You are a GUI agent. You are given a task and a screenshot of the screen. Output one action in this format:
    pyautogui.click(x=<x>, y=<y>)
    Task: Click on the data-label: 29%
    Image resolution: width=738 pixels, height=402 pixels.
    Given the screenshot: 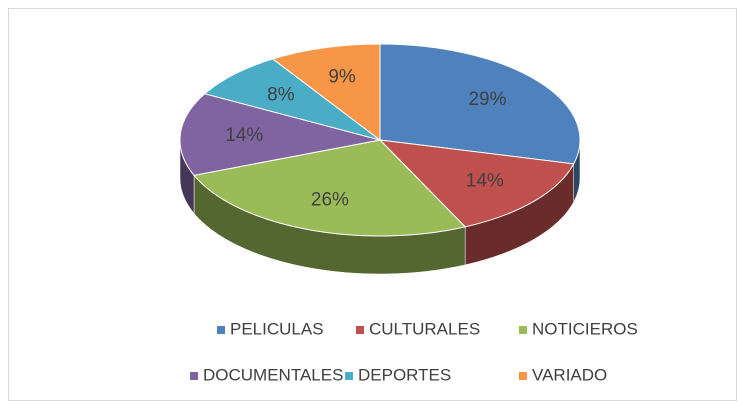 What is the action you would take?
    pyautogui.click(x=487, y=99)
    